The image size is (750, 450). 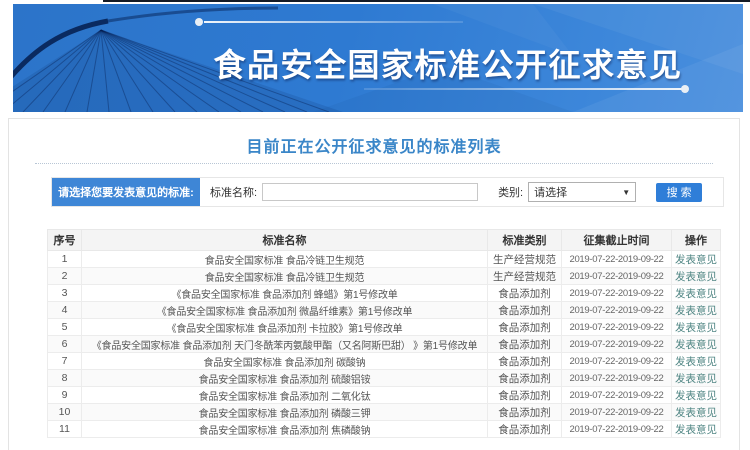 What do you see at coordinates (64, 293) in the screenshot?
I see `cell-index: 3` at bounding box center [64, 293].